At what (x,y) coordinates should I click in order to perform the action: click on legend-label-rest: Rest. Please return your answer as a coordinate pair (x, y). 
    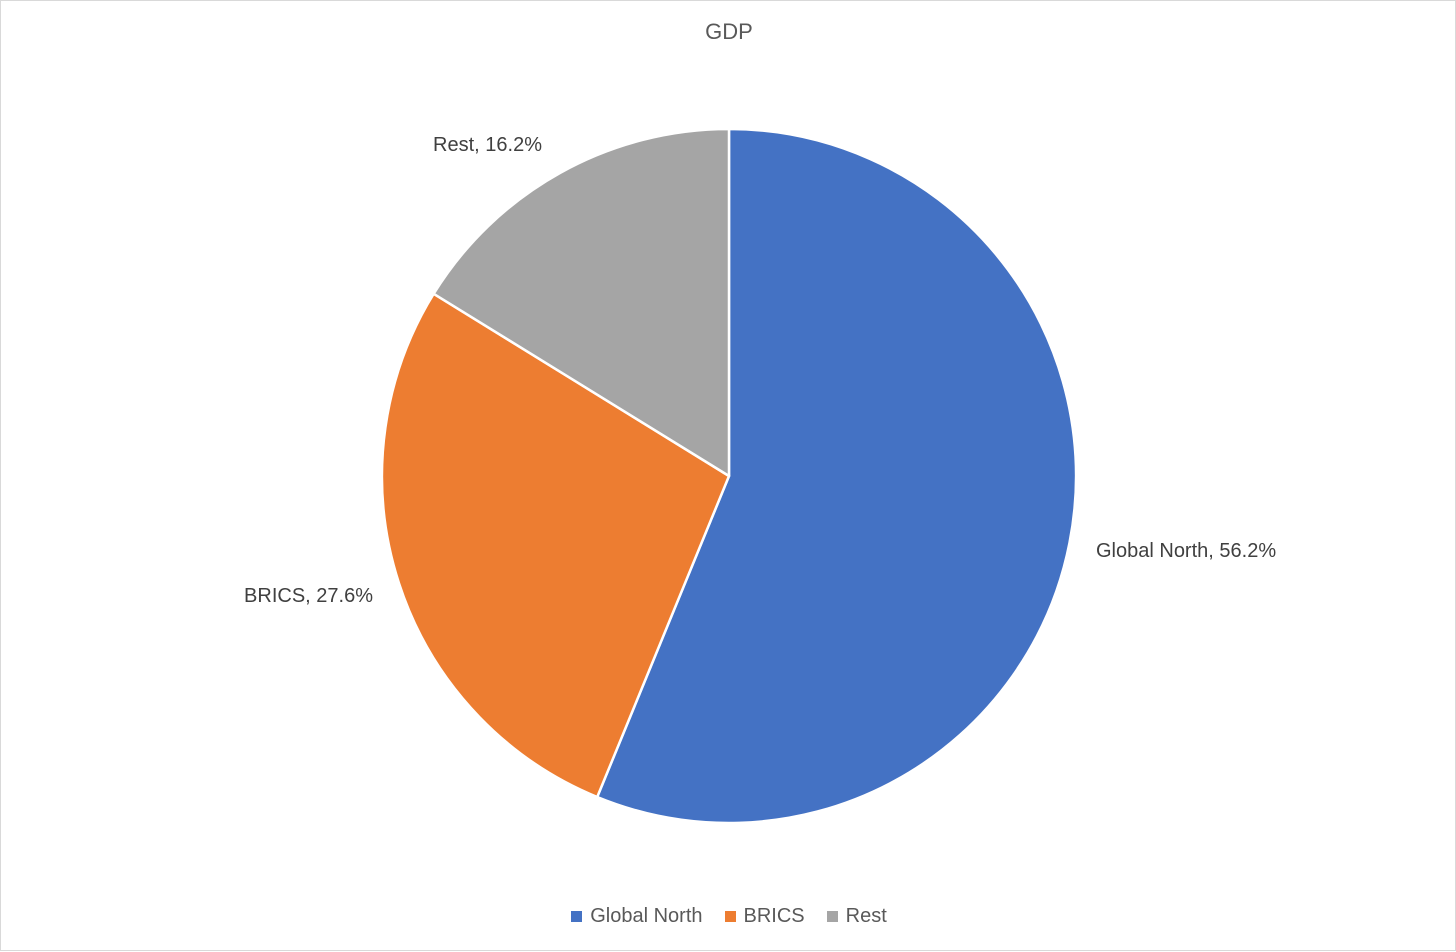
    Looking at the image, I should click on (866, 916).